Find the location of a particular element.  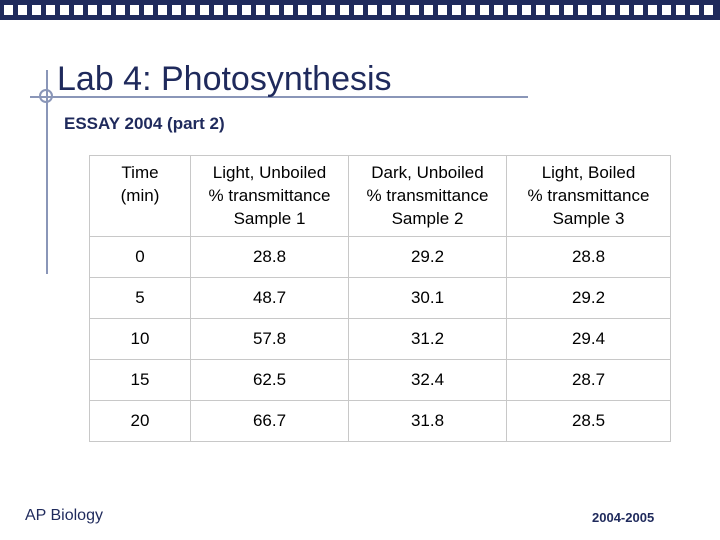

header-text: Sample 1 is located at coordinates (269, 218).